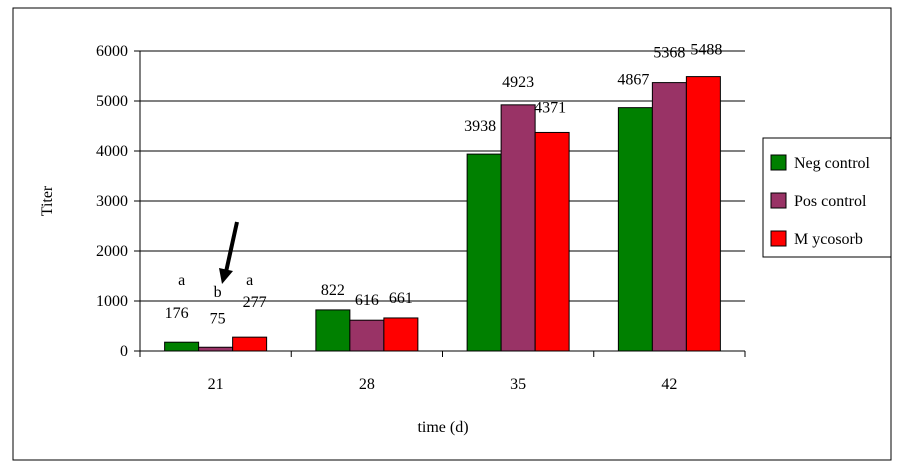 This screenshot has width=900, height=465. Describe the element at coordinates (443, 384) in the screenshot. I see `x-tick-labels: 21 28 35 42` at that location.